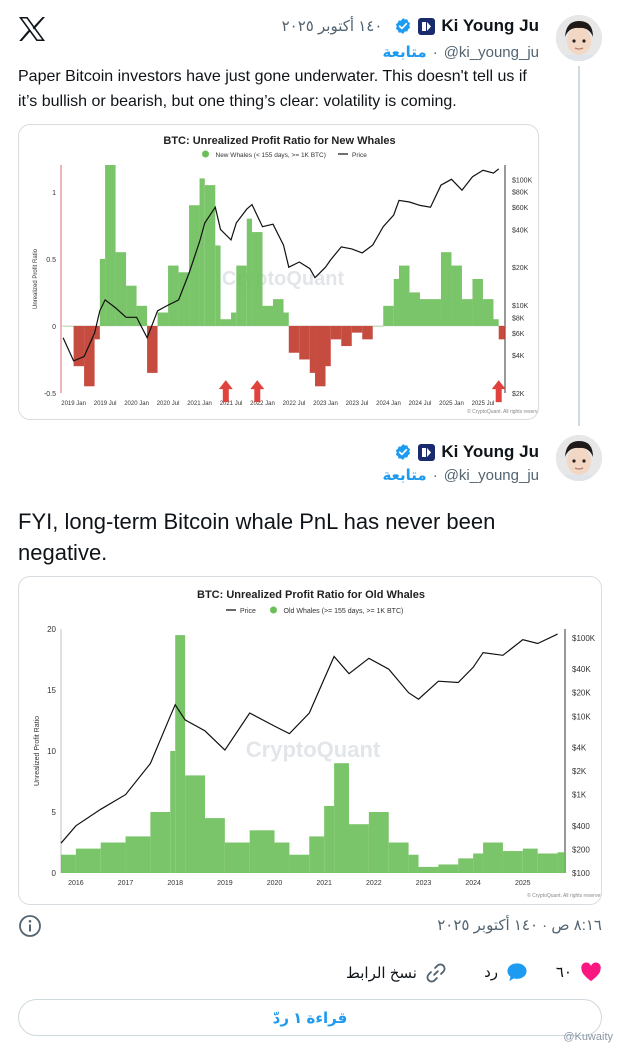 The height and width of the screenshot is (1055, 621). Describe the element at coordinates (168, 404) in the screenshot. I see `x-tick-label: 2020 Jul` at that location.